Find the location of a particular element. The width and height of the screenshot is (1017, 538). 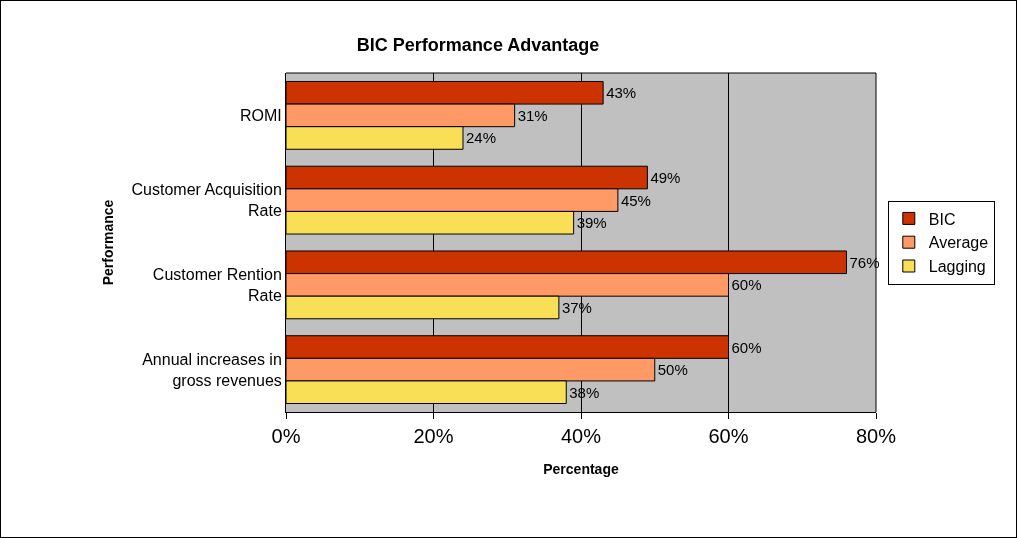

data-label: 45% is located at coordinates (635, 200).